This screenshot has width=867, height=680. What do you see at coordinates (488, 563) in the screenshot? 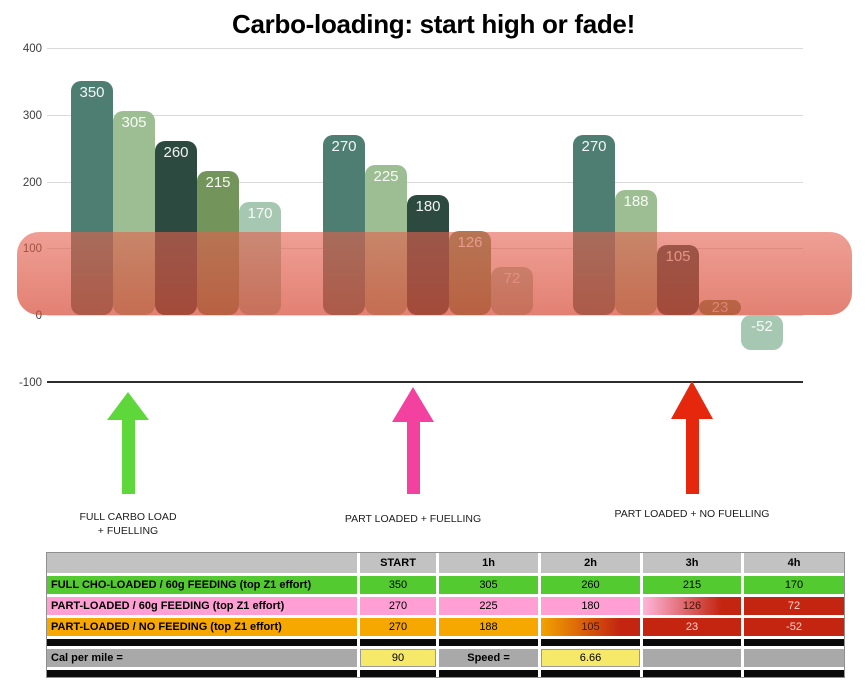
I see `table-header-cell-1h: 1h` at bounding box center [488, 563].